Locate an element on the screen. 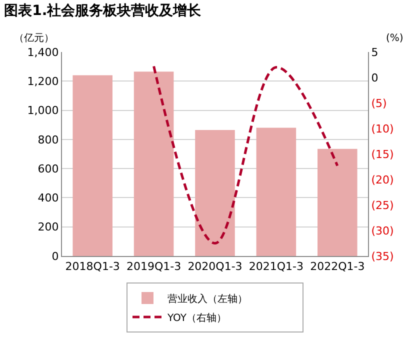  y-tick-label: 400 is located at coordinates (48, 198).